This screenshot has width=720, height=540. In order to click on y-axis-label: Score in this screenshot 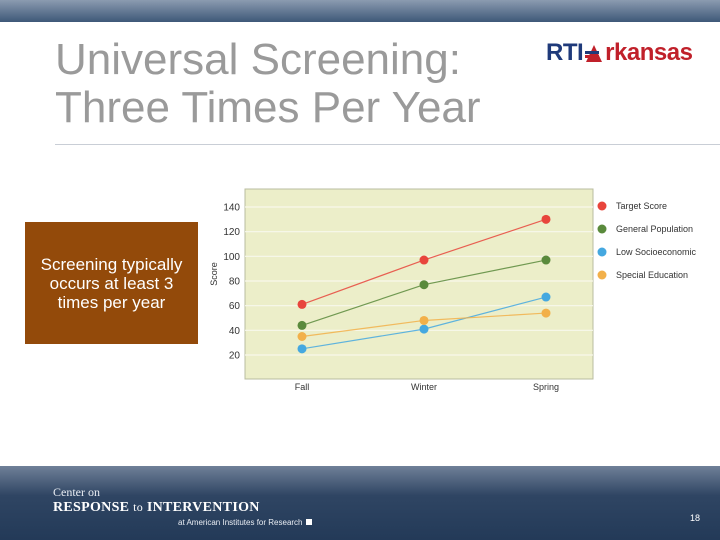, I will do `click(214, 274)`.